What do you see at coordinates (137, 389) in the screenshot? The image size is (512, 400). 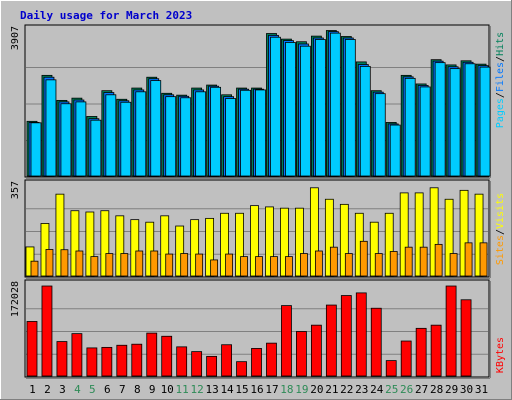 I see `x-tick-label-day-8: 8` at bounding box center [137, 389].